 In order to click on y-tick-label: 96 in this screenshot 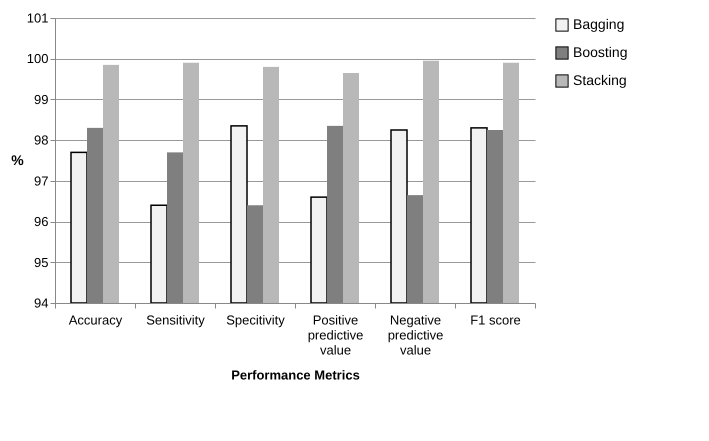, I will do `click(41, 222)`.